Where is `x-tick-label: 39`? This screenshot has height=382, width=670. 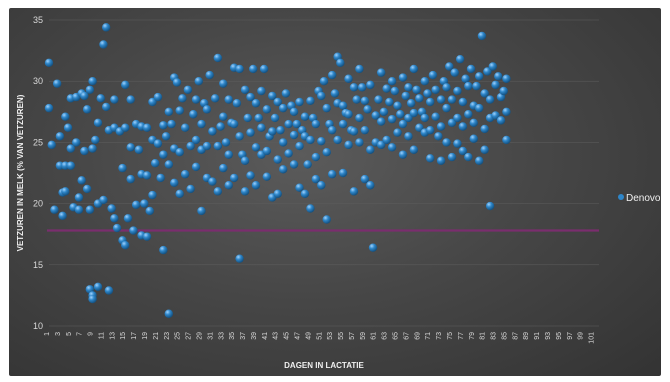 x-tick-label: 39 is located at coordinates (254, 336).